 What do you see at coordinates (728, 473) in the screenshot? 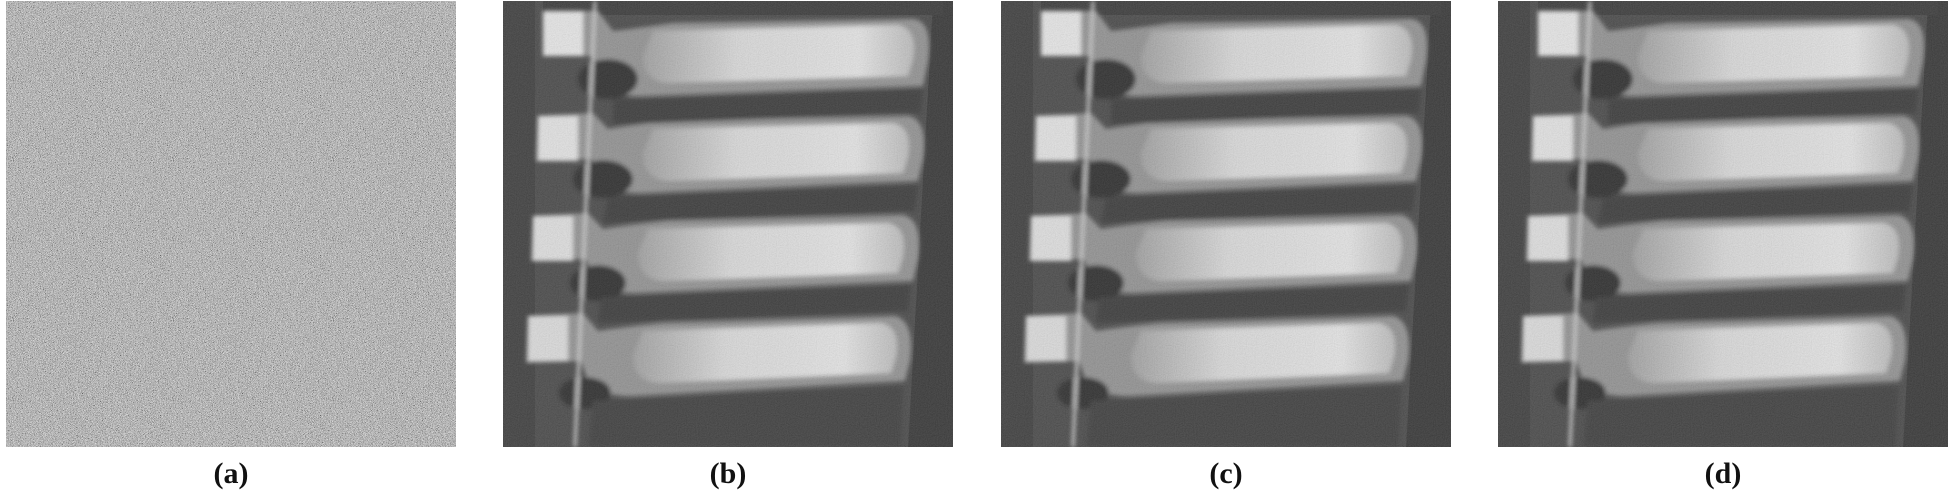
I see `caption-b: (b)` at bounding box center [728, 473].